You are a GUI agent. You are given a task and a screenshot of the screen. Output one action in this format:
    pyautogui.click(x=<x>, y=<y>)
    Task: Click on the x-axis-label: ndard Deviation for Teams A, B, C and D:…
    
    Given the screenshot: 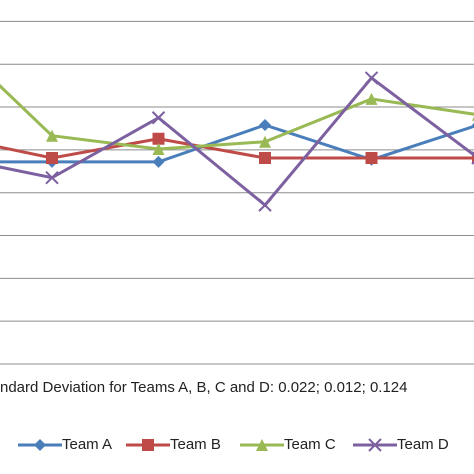 What is the action you would take?
    pyautogui.click(x=203, y=387)
    